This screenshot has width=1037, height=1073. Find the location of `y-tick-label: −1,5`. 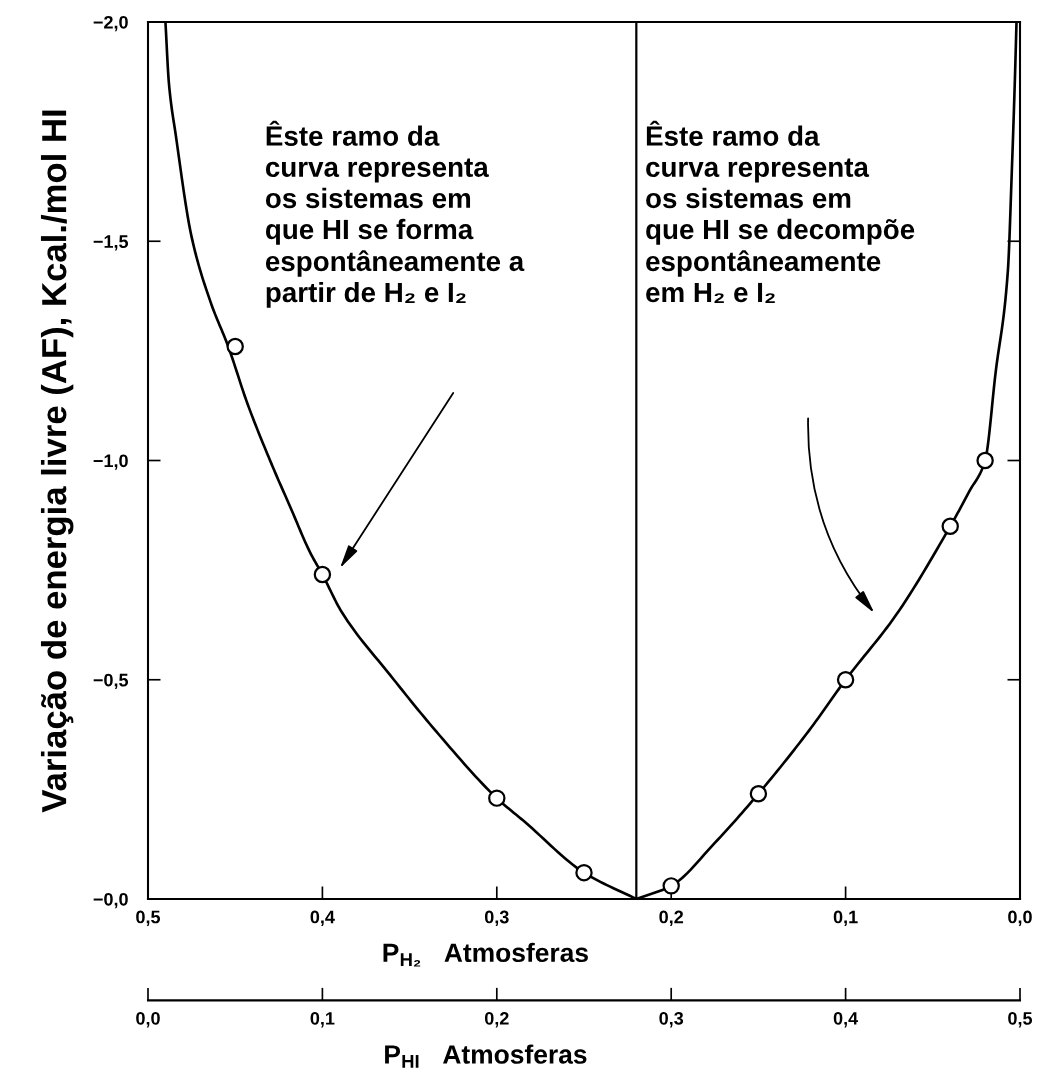

y-tick-label: −1,5 is located at coordinates (111, 243).